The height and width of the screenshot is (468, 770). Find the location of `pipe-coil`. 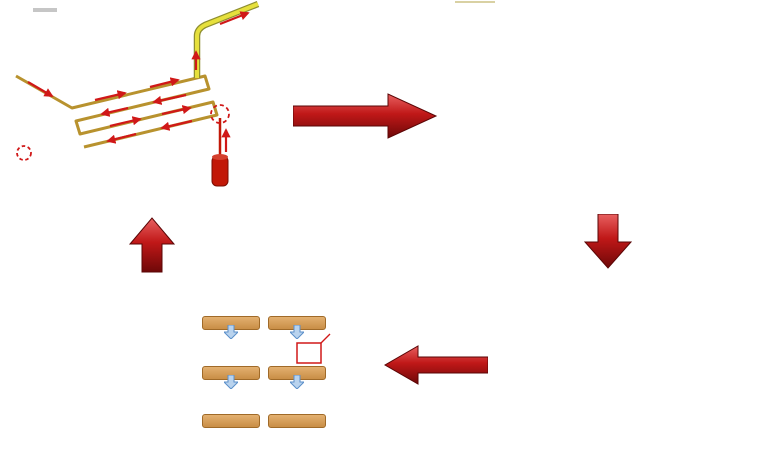

pipe-coil is located at coordinates (117, 111).